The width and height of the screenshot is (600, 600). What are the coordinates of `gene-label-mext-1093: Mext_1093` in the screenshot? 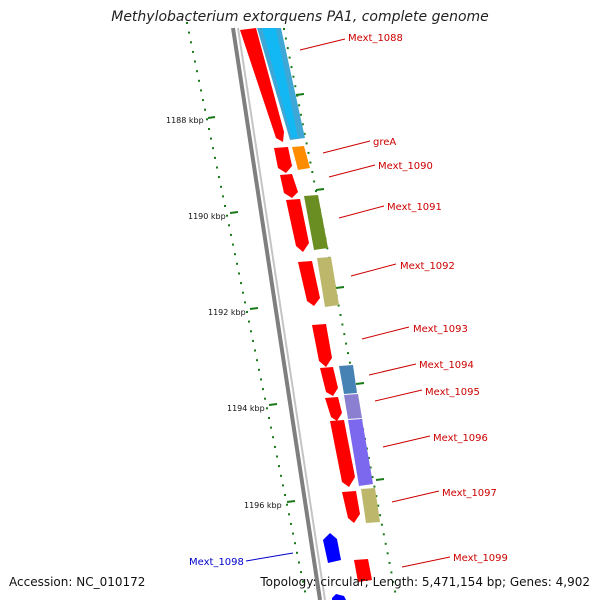 It's located at (440, 329).